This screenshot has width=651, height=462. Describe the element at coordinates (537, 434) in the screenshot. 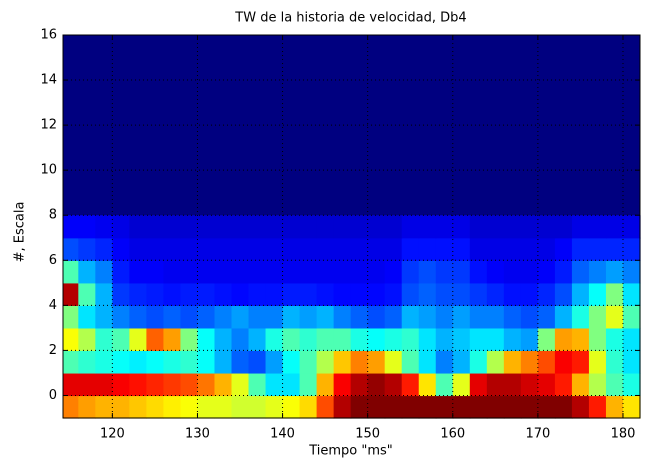

I see `x-tick-label: 170` at that location.